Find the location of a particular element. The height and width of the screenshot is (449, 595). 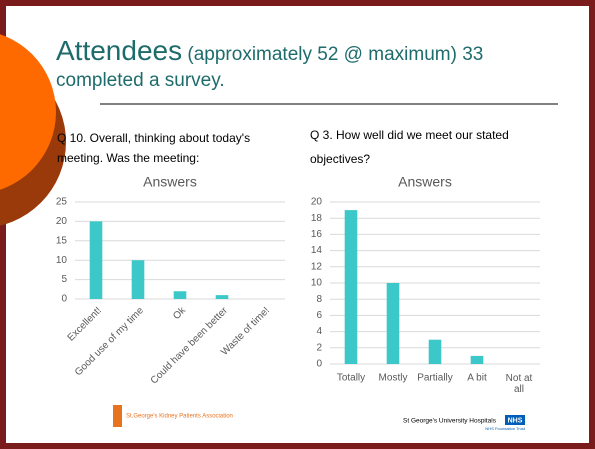

nhs-badge-text: NHS is located at coordinates (515, 420).